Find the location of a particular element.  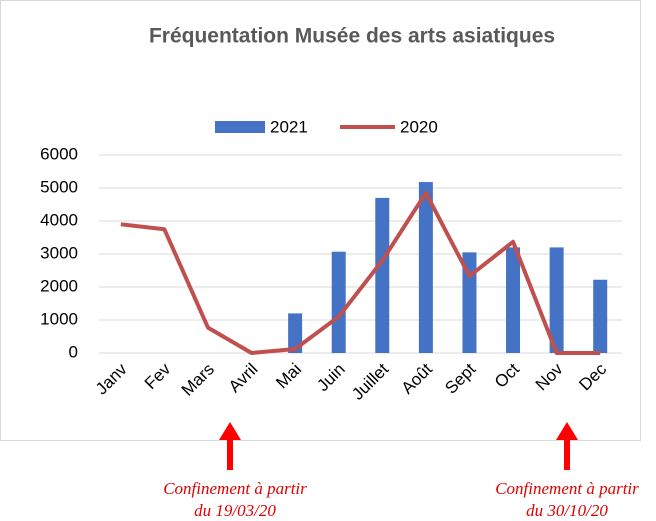

y-tick-label: 3000 is located at coordinates (59, 252).